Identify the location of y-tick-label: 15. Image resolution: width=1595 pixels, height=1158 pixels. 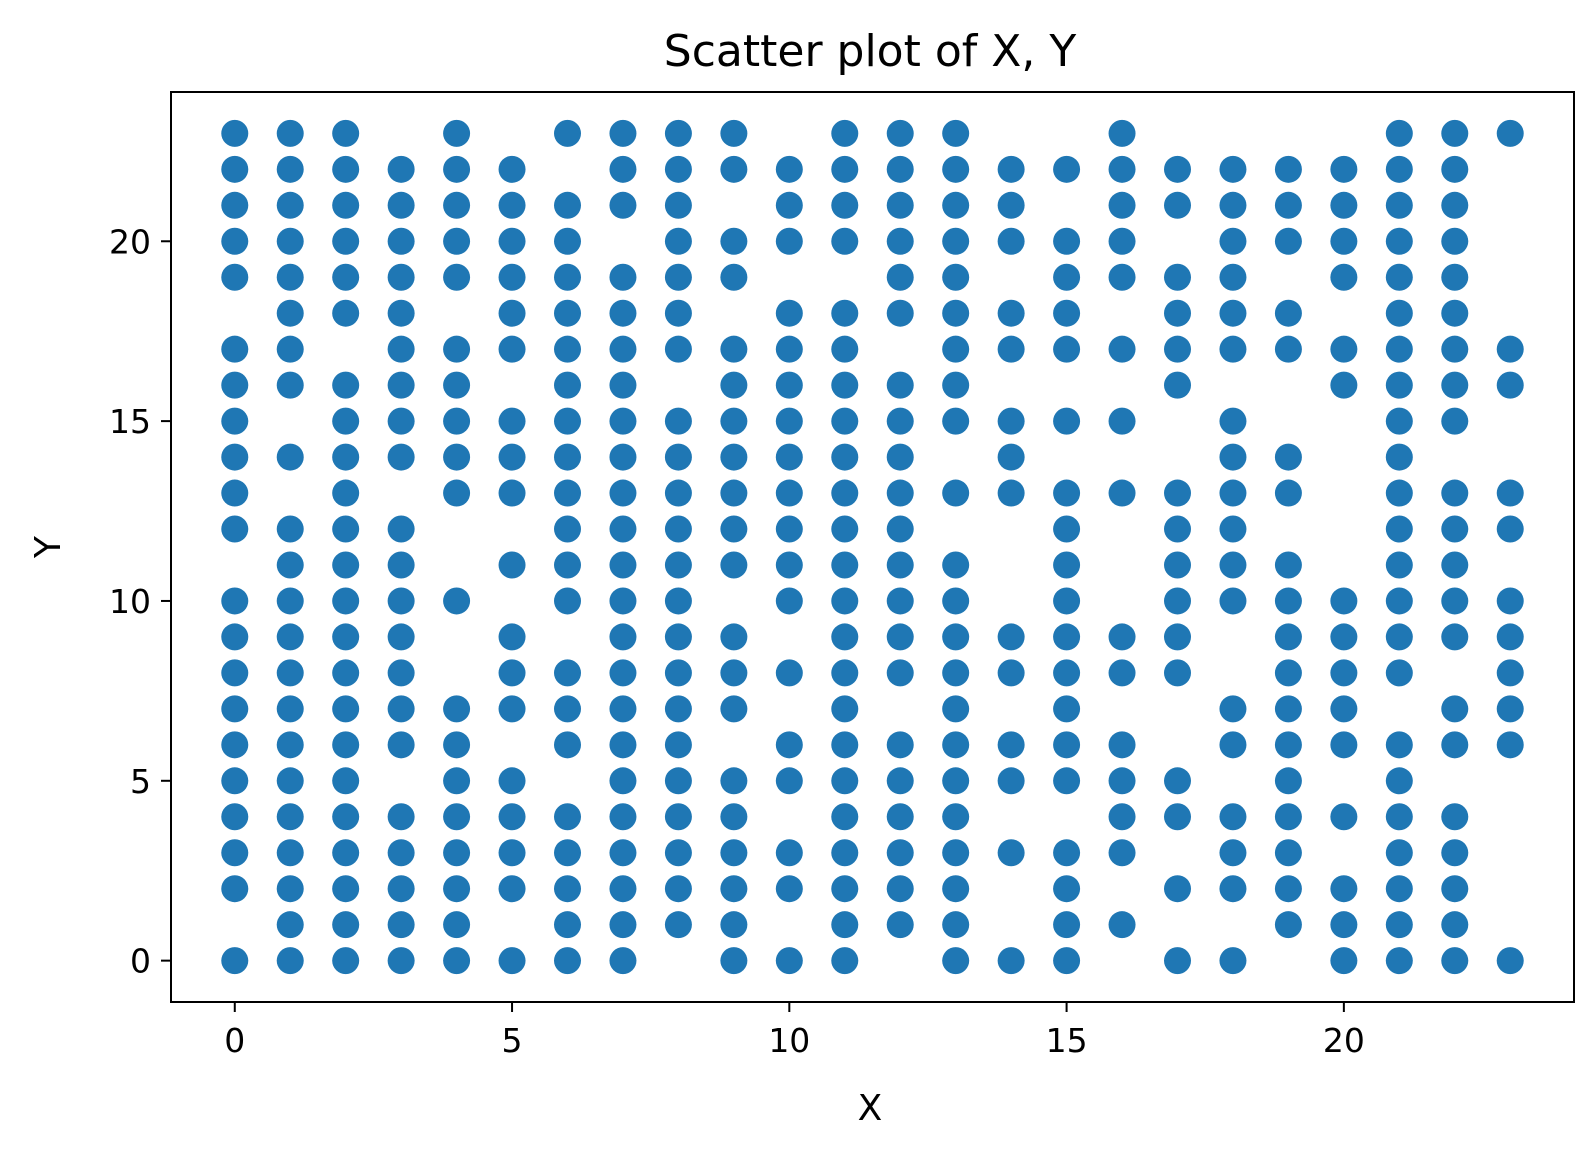
(130, 421).